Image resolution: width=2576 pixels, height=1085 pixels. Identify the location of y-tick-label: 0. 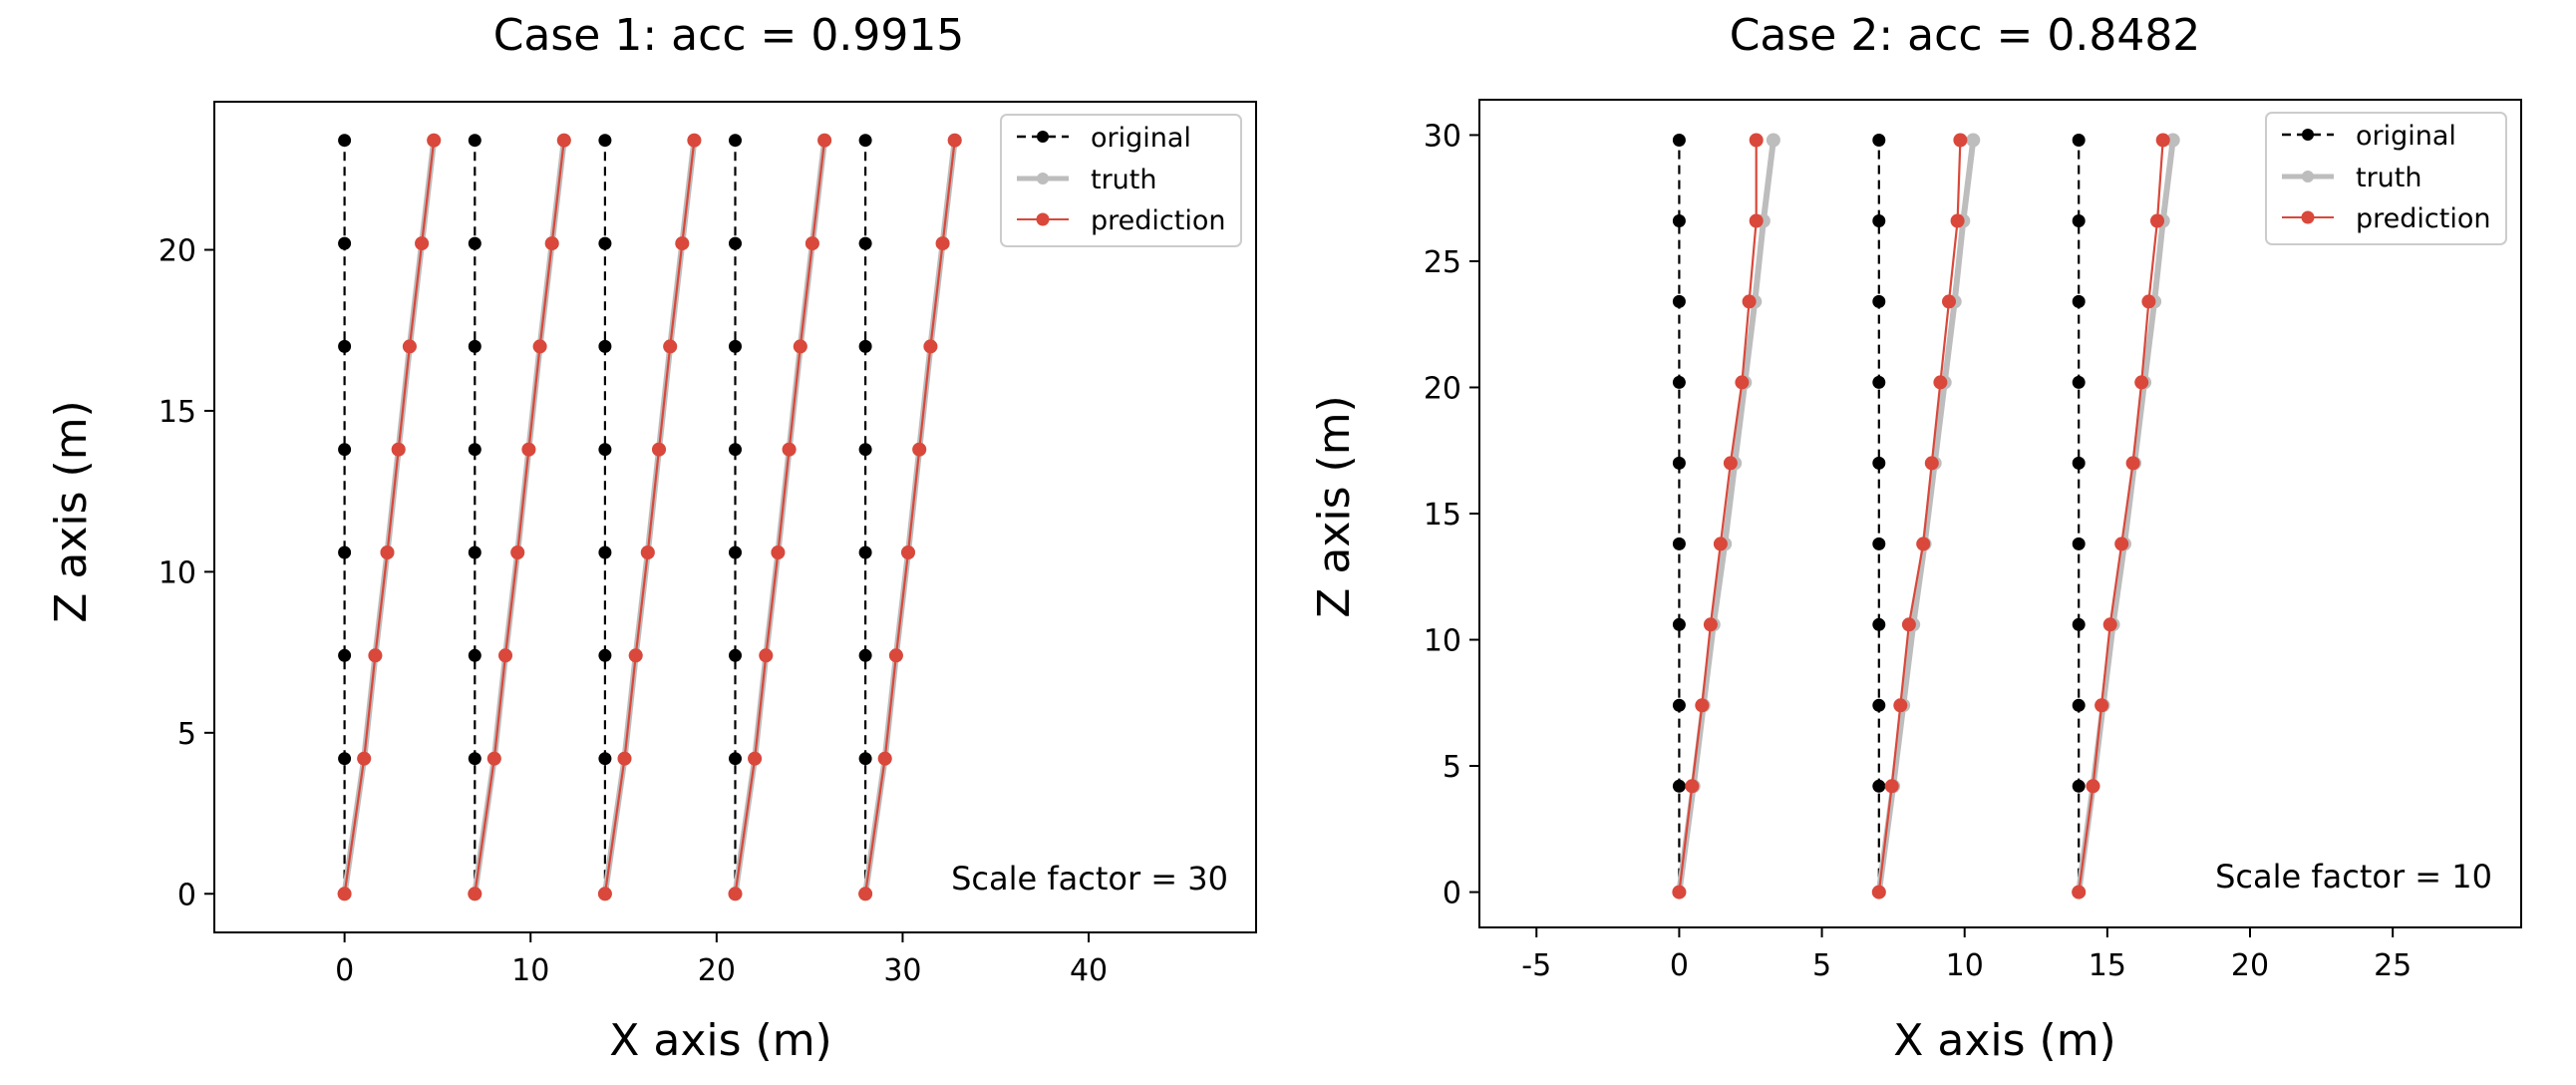
(186, 895).